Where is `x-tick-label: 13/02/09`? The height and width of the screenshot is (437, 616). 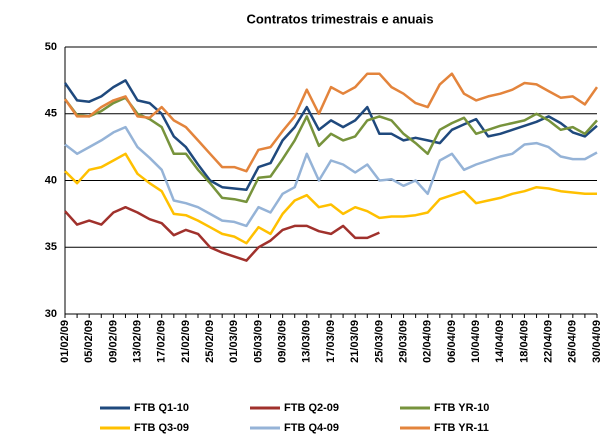 x-tick-label: 13/02/09 is located at coordinates (137, 341).